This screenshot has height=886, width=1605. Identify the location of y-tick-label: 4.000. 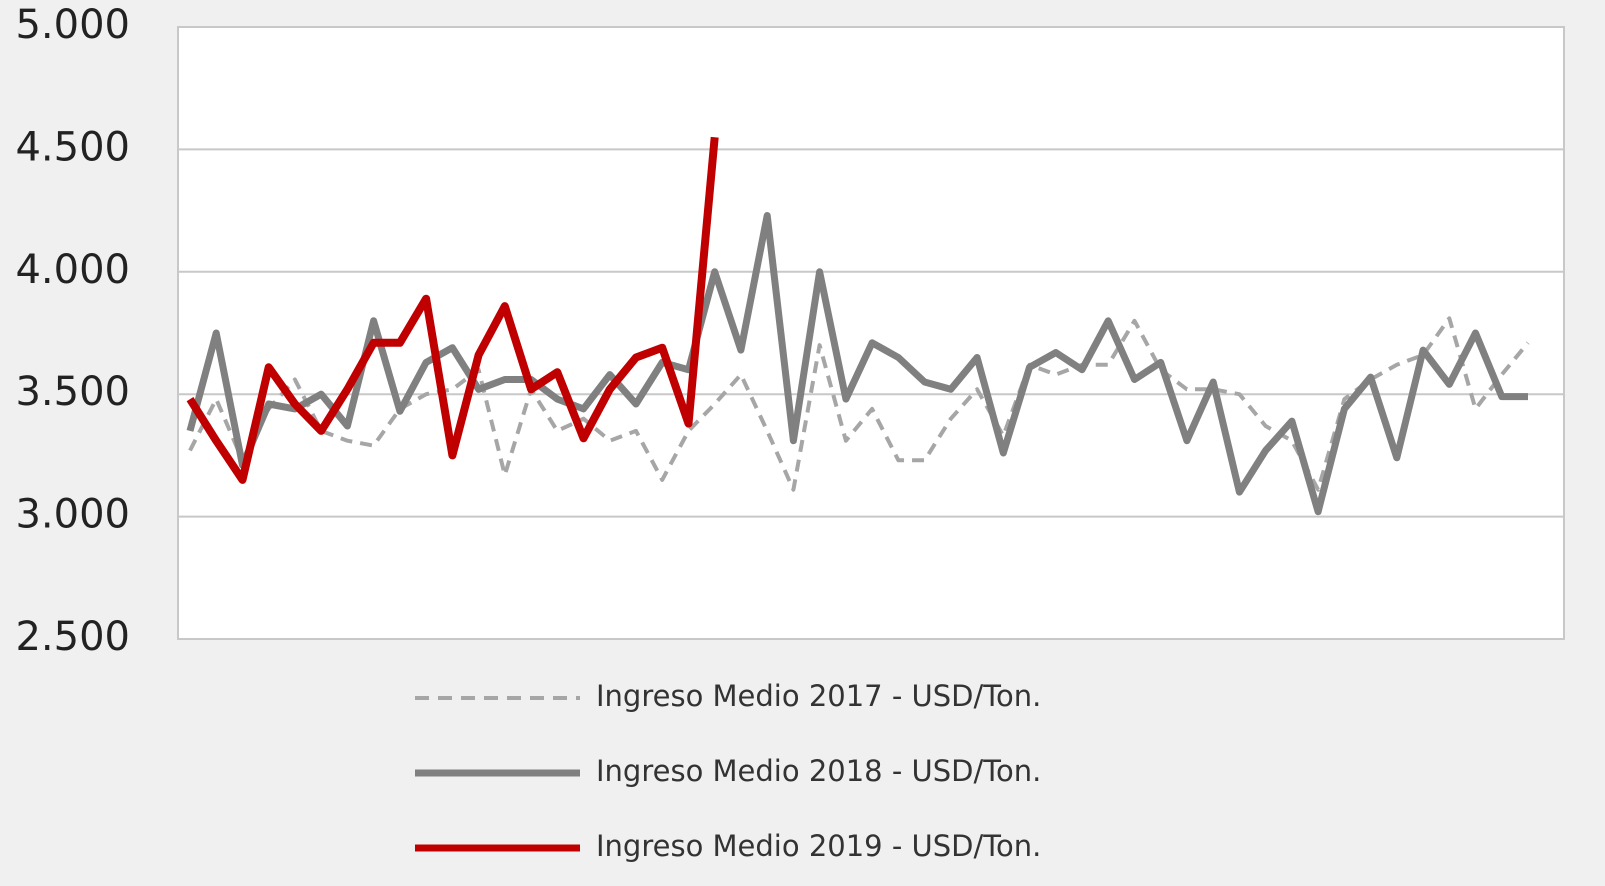
(72, 270).